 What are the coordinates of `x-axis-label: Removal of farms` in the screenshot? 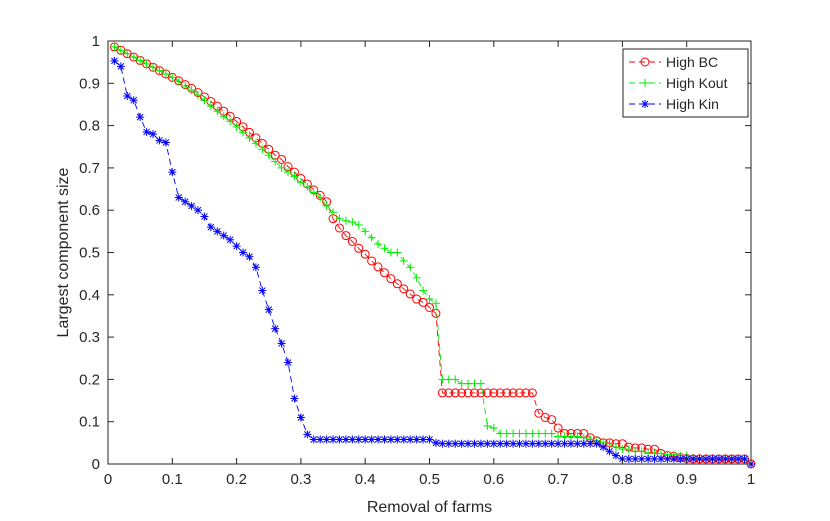 It's located at (429, 507).